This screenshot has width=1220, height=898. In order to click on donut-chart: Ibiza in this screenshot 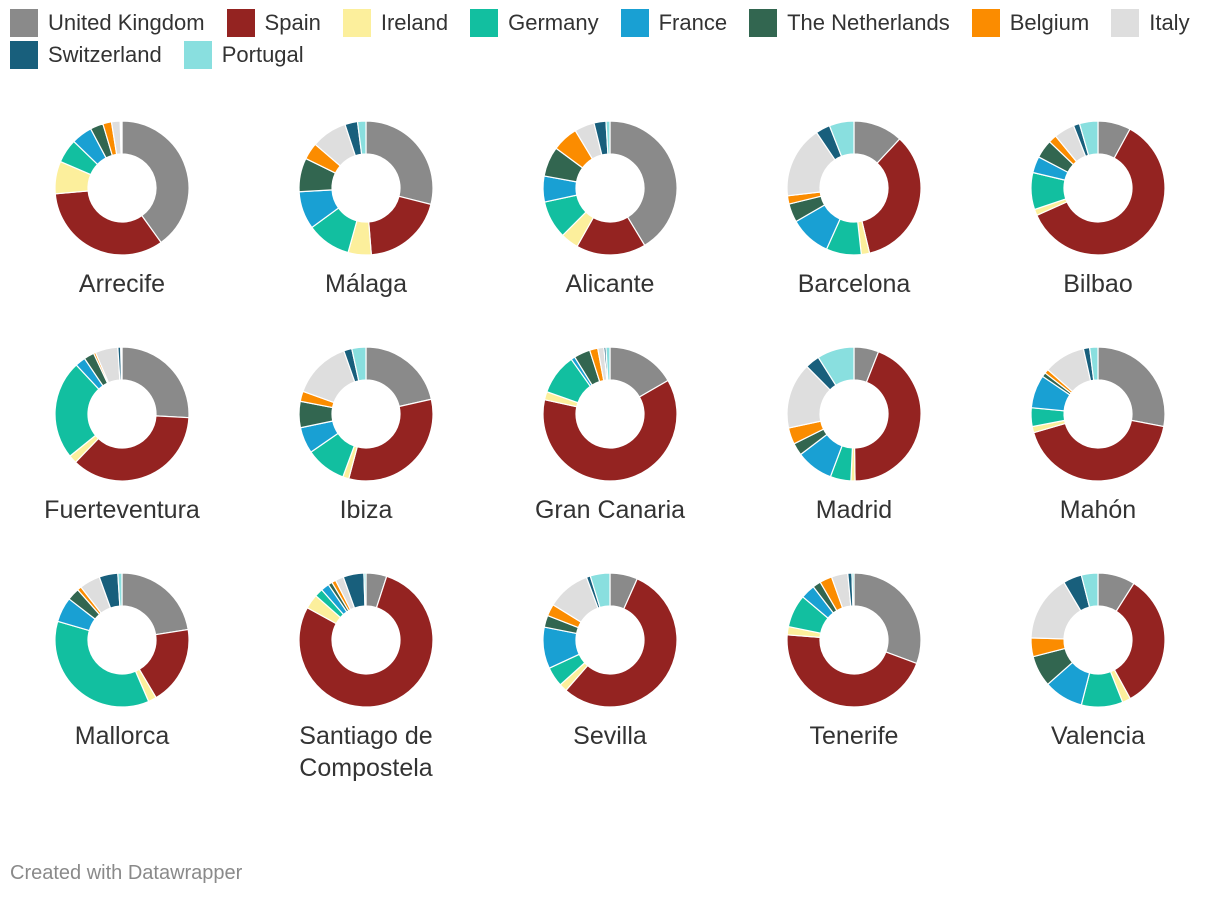, I will do `click(366, 435)`.